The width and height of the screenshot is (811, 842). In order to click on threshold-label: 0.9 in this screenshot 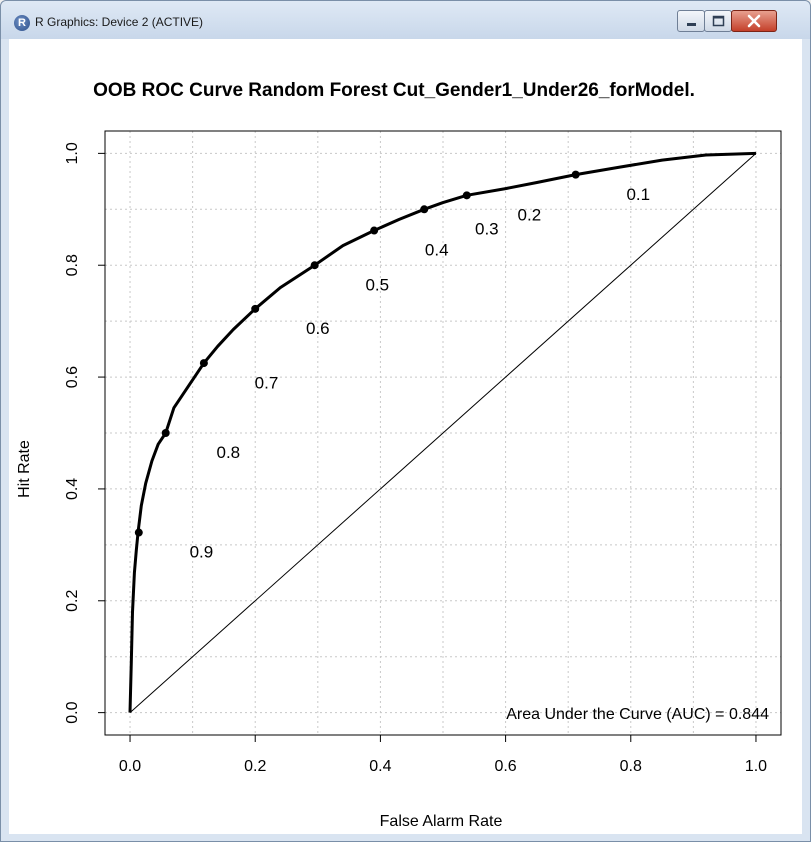, I will do `click(202, 552)`.